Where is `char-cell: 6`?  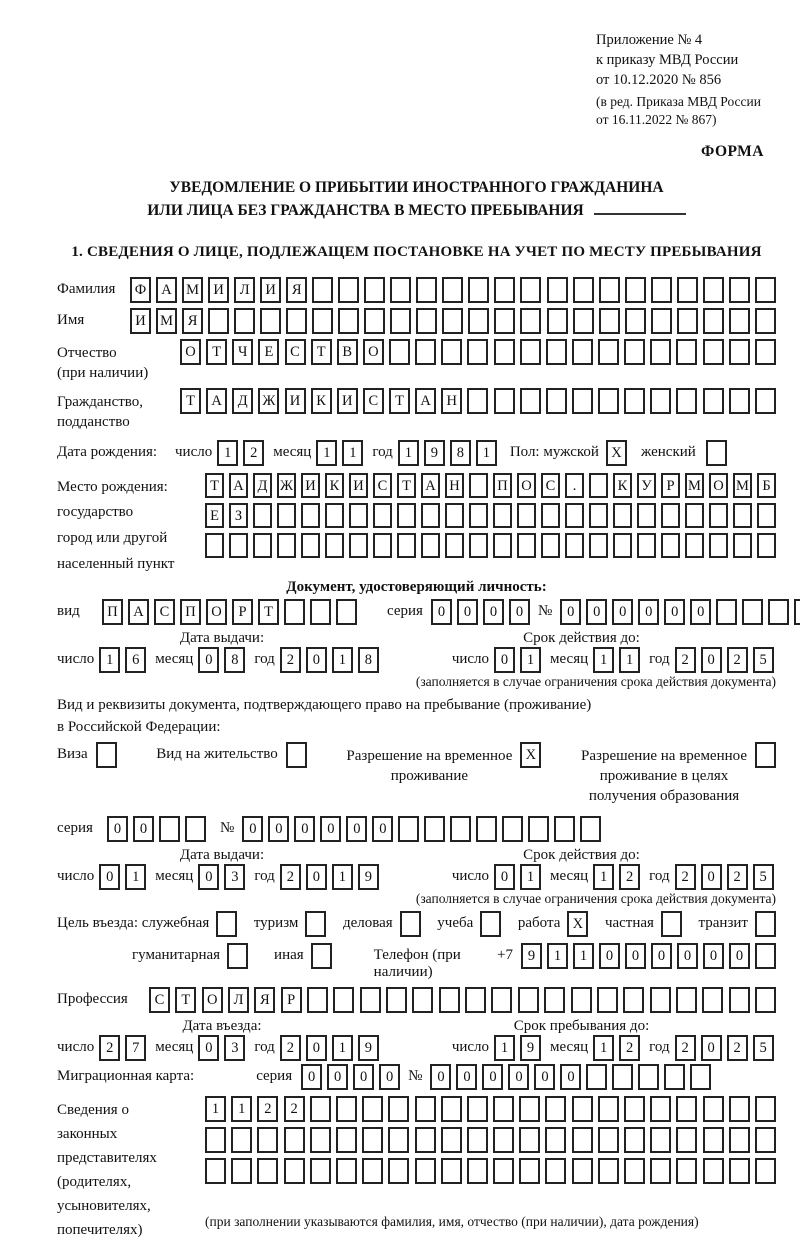 char-cell: 6 is located at coordinates (136, 660).